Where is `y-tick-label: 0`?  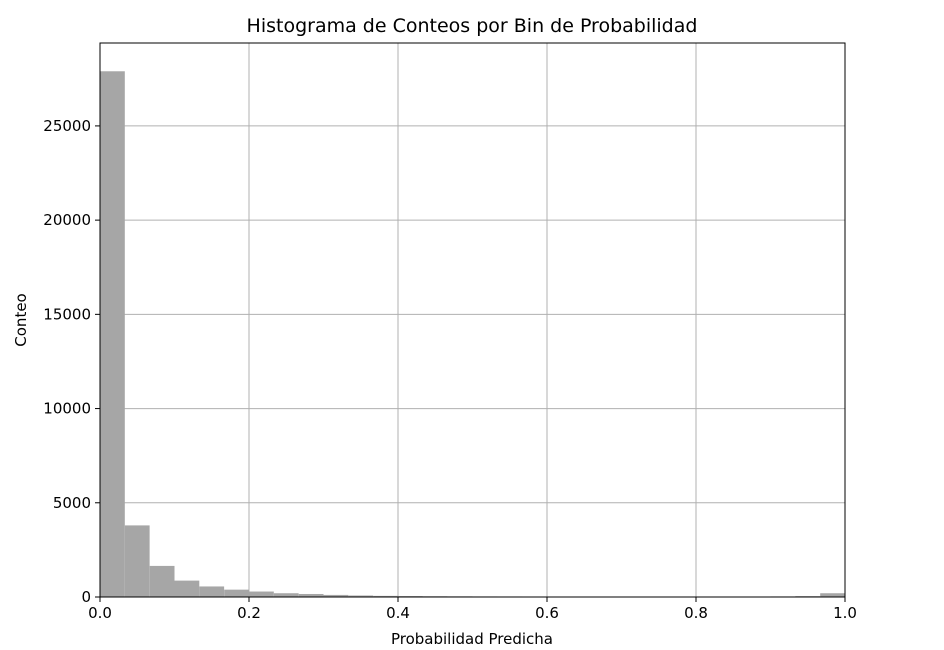 y-tick-label: 0 is located at coordinates (86, 597).